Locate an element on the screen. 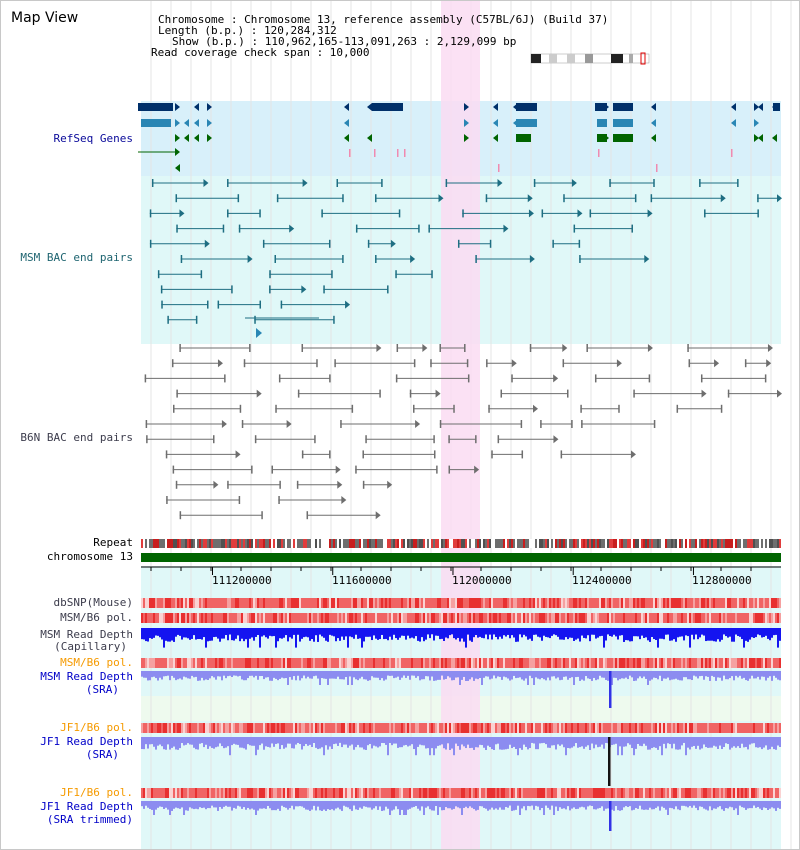  track-label-jf1-depth-sra: JF1 Read Depth is located at coordinates (86, 741).